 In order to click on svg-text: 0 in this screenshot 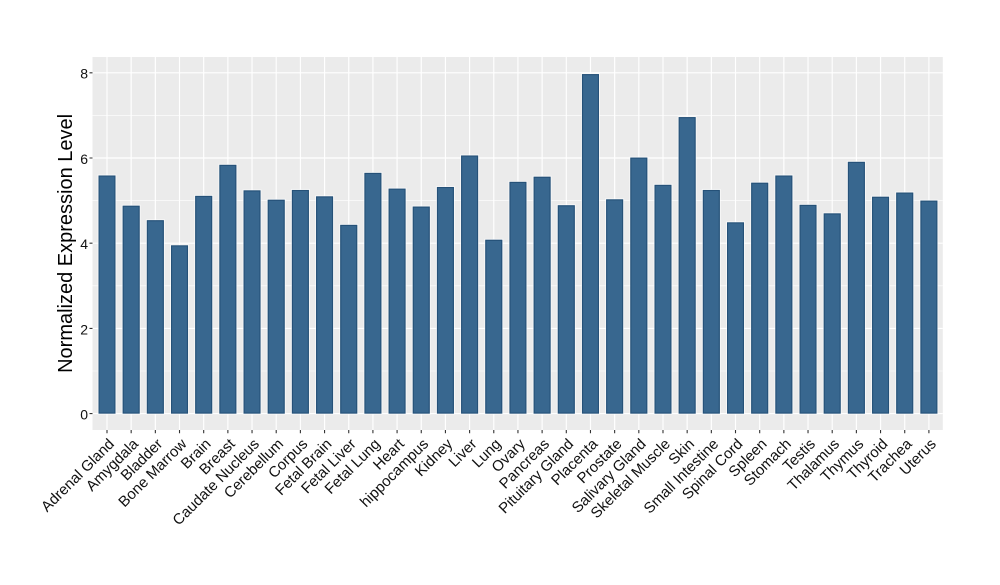, I will do `click(84, 415)`.